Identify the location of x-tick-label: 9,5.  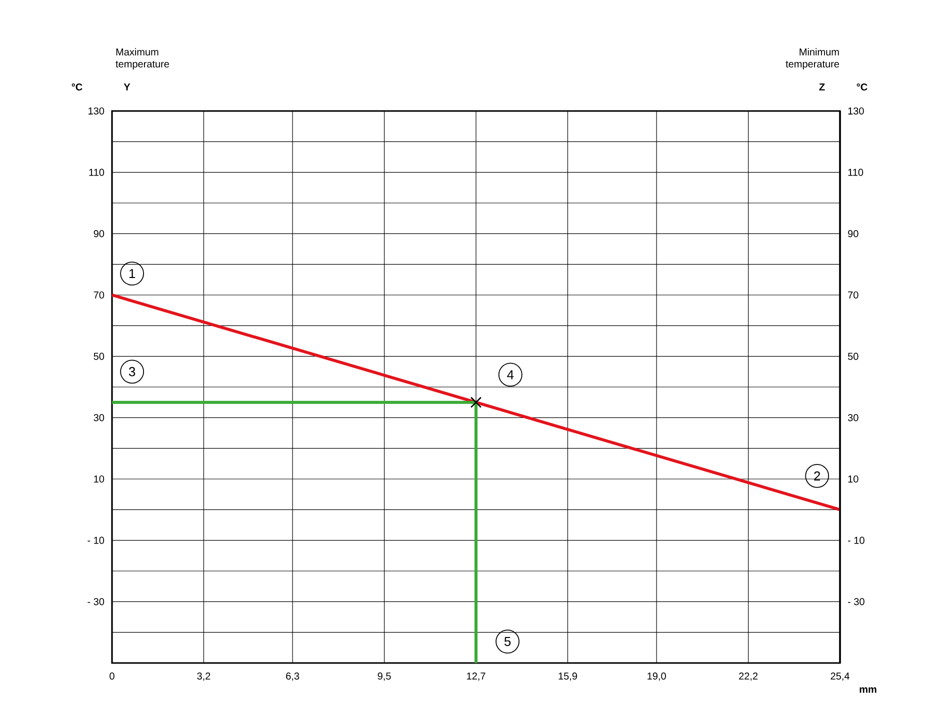
(384, 676).